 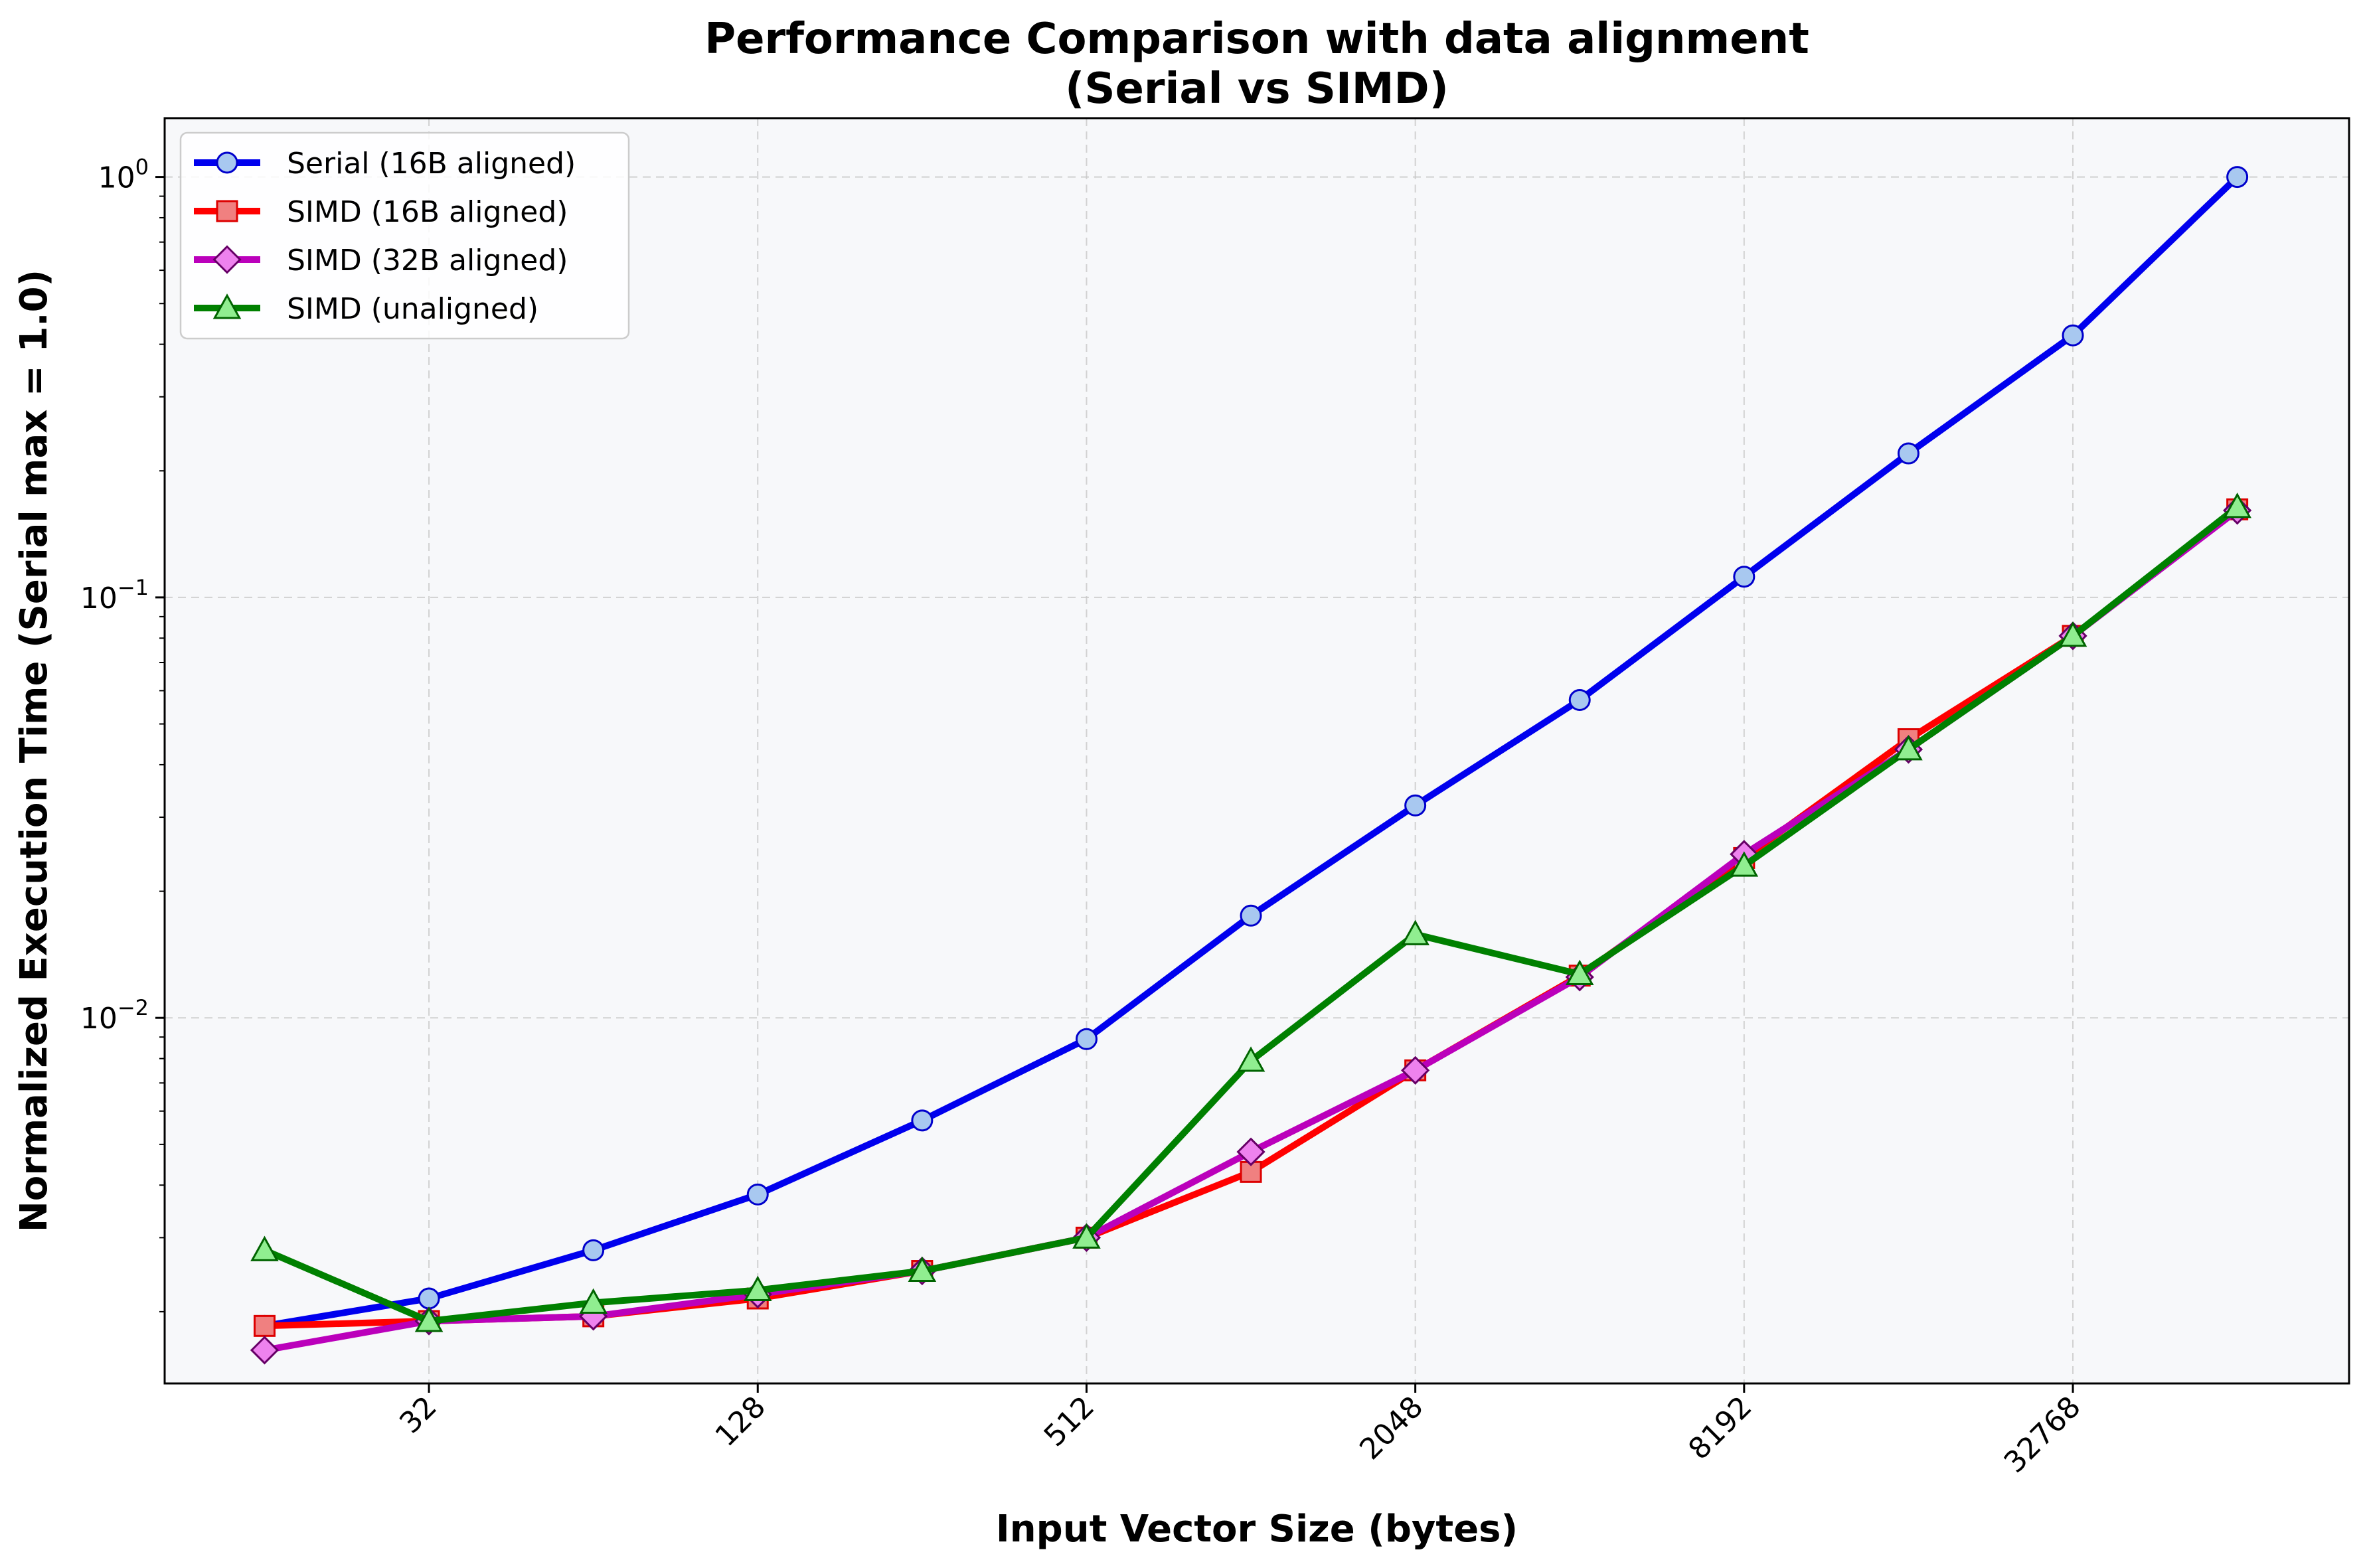 I want to click on y-tick-label: 10⁻², so click(x=114, y=1016).